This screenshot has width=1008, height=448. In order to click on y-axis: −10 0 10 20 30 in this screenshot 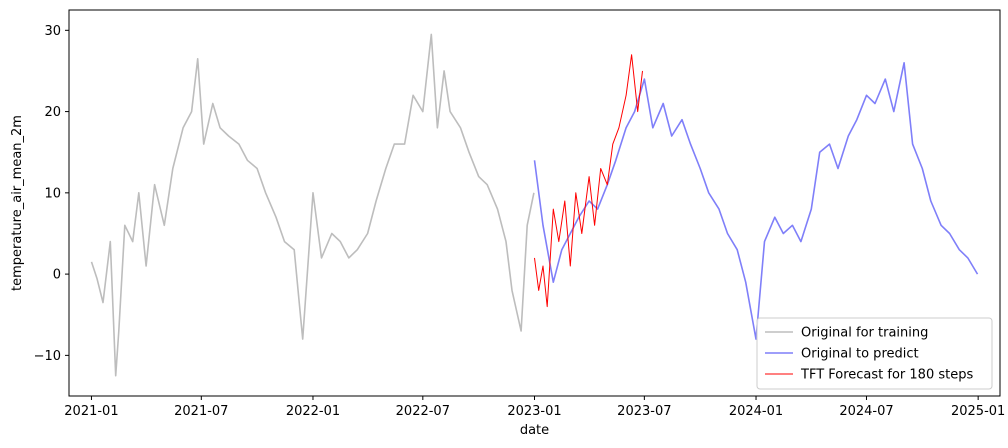, I will do `click(51, 194)`.